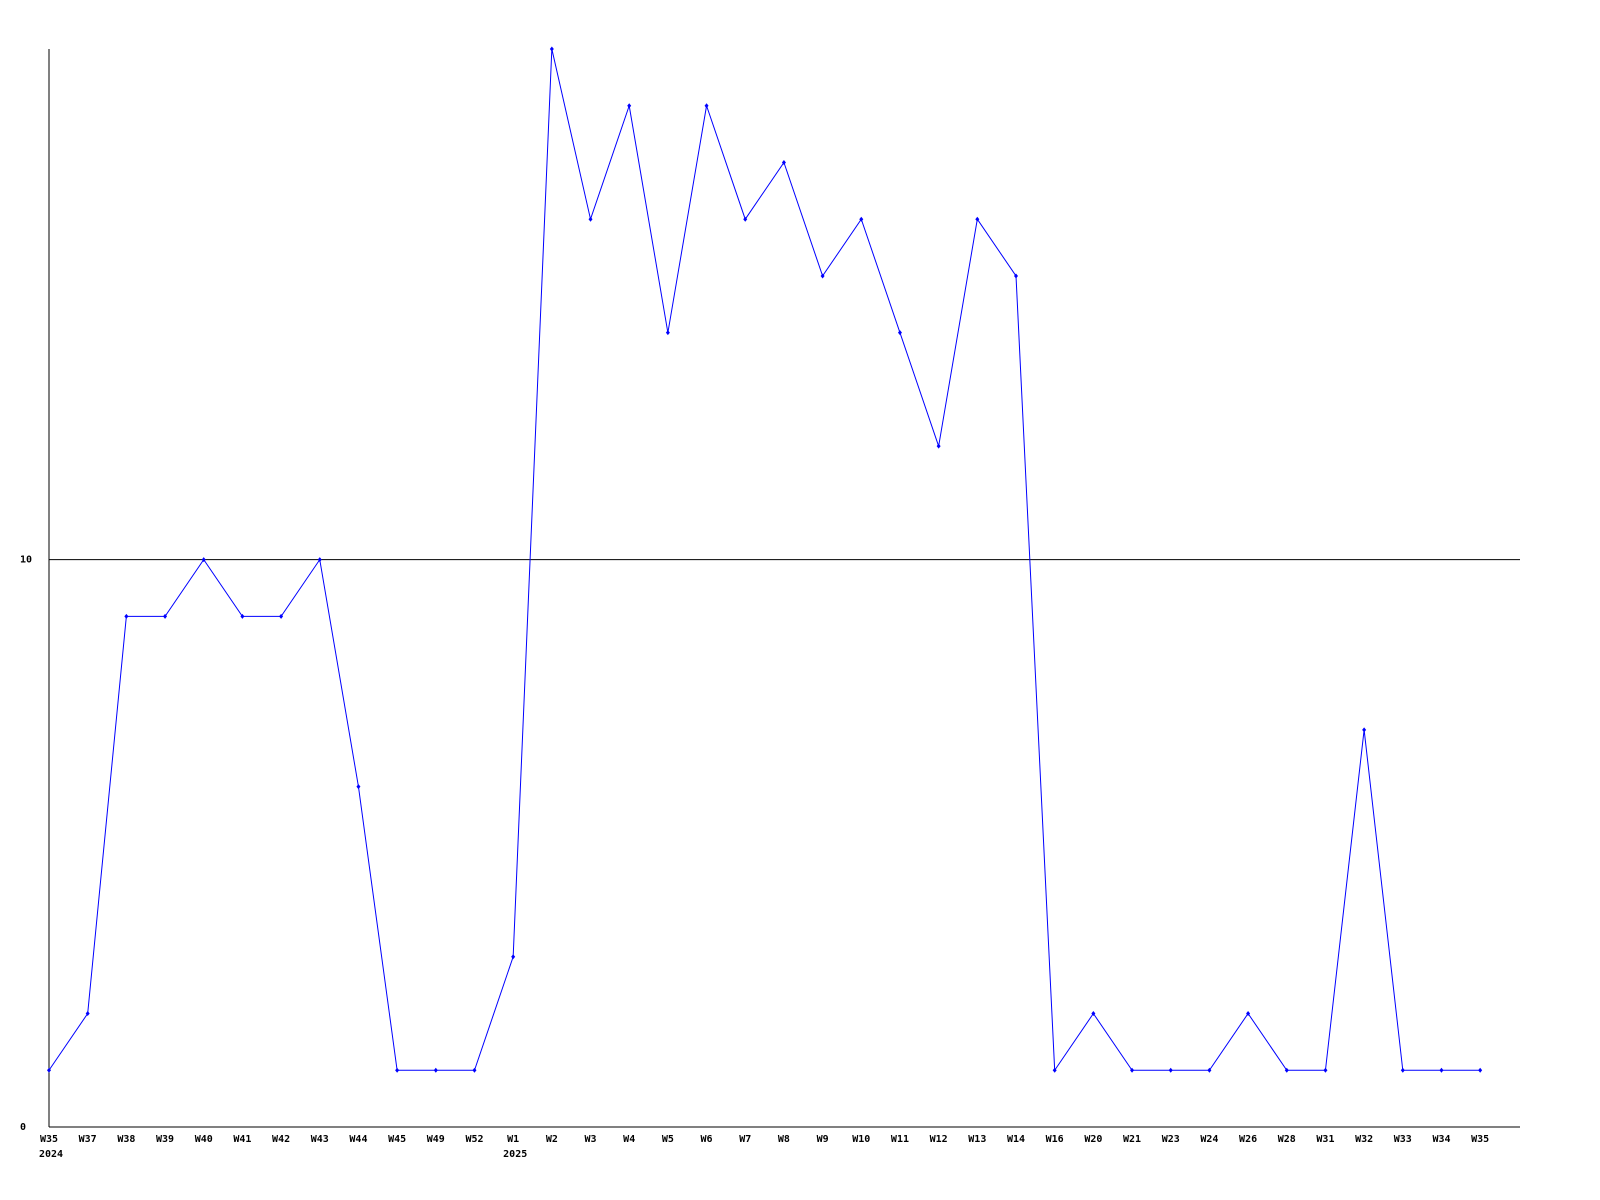  Describe the element at coordinates (900, 1139) in the screenshot. I see `x-tick-label: W11` at that location.